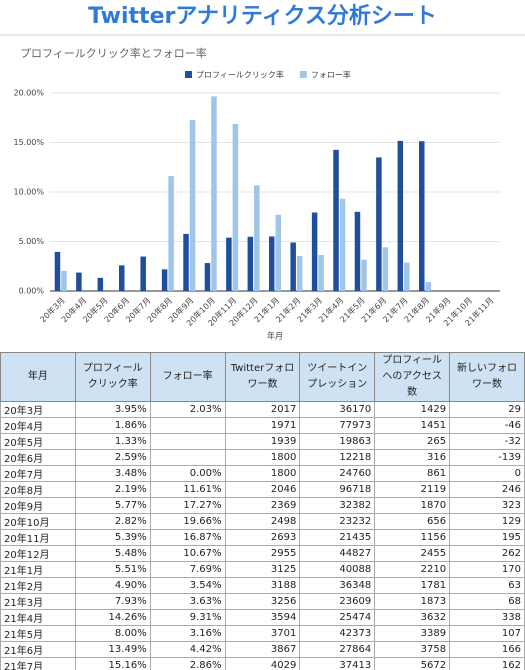  What do you see at coordinates (262, 569) in the screenshot?
I see `table-row: 21年1月 5.51% 7.69% 3125 40088 2210 170` at bounding box center [262, 569].